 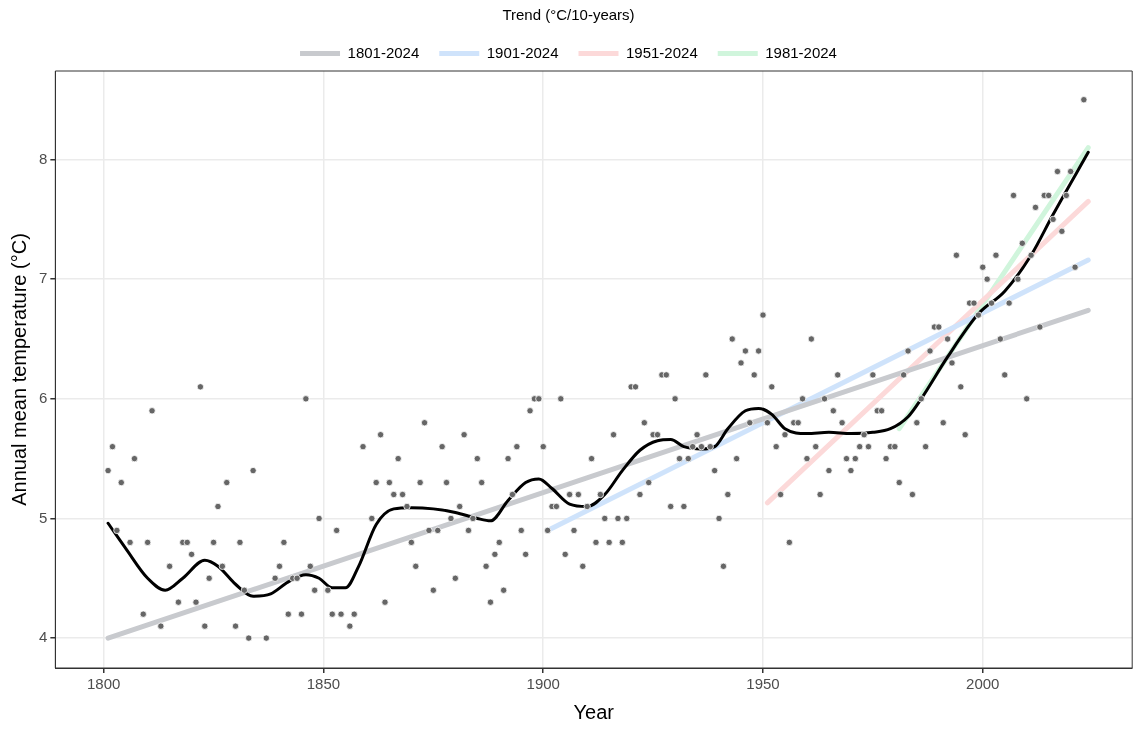 What do you see at coordinates (104, 684) in the screenshot?
I see `x-tick-label: 1800` at bounding box center [104, 684].